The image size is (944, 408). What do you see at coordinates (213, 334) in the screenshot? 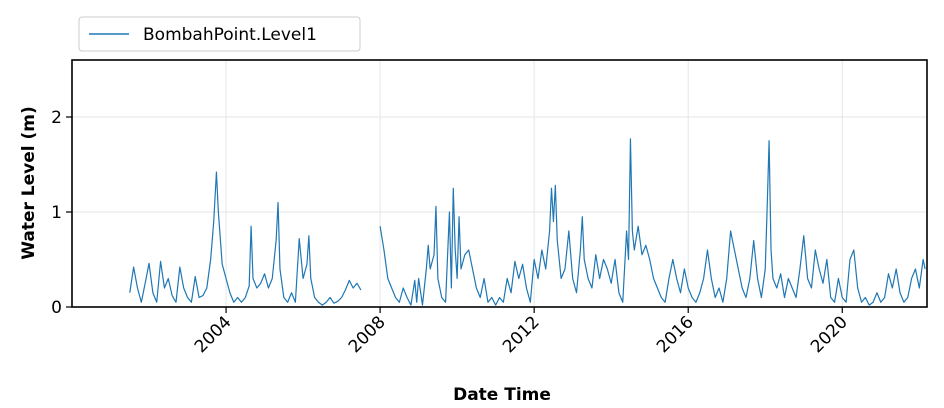
I see `x-tick-label: 2004` at bounding box center [213, 334].